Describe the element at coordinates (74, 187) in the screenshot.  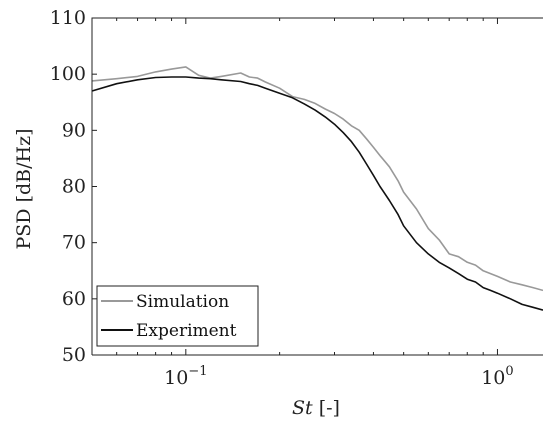
I see `y-tick-label-80: 80` at that location.